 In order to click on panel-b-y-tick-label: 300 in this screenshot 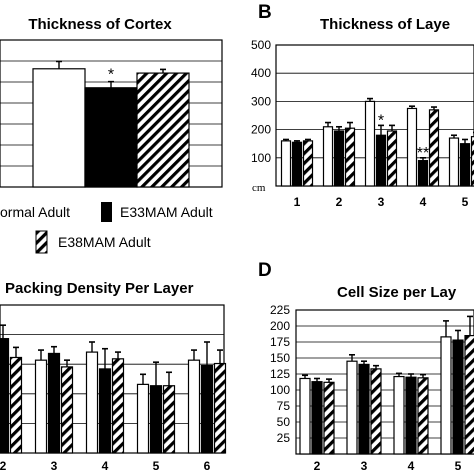, I will do `click(261, 101)`.